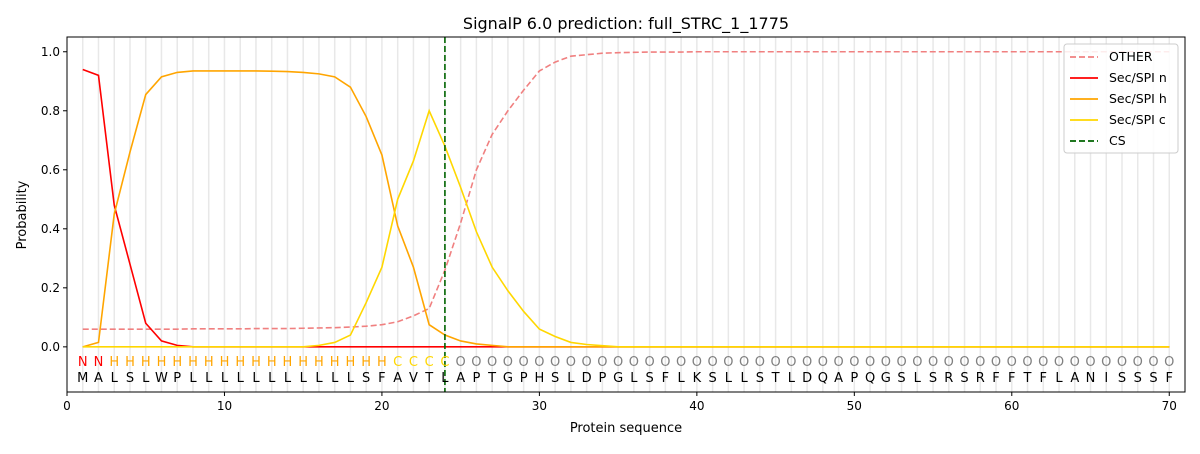 This screenshot has height=454, width=1200. Describe the element at coordinates (539, 406) in the screenshot. I see `x-tick-label: 30` at that location.